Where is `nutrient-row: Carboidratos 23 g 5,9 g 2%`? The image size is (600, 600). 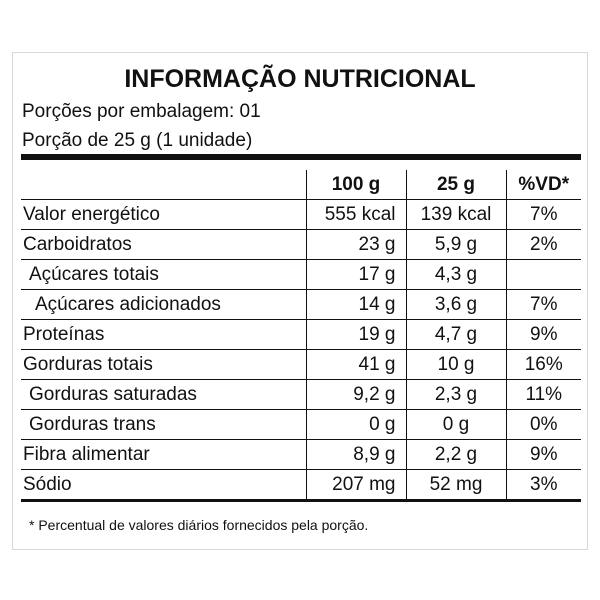
nutrient-row: Carboidratos 23 g 5,9 g 2% is located at coordinates (301, 244).